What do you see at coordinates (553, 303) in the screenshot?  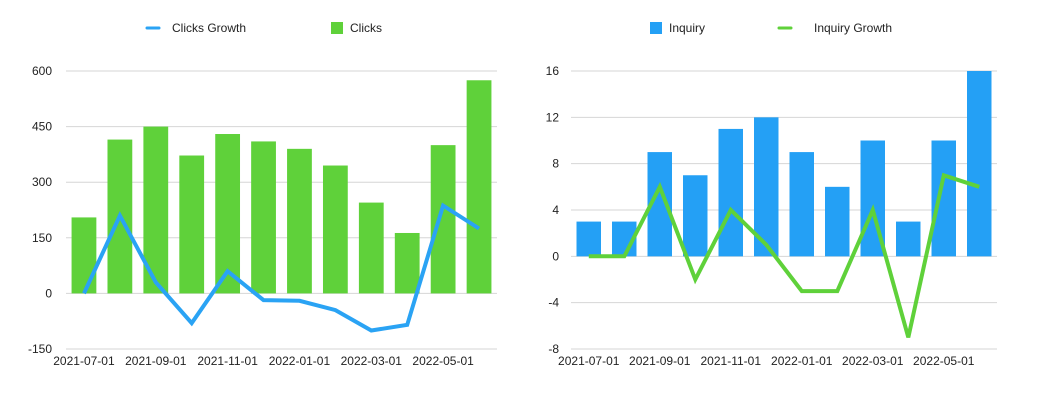 I see `y-tick-label: -4` at bounding box center [553, 303].